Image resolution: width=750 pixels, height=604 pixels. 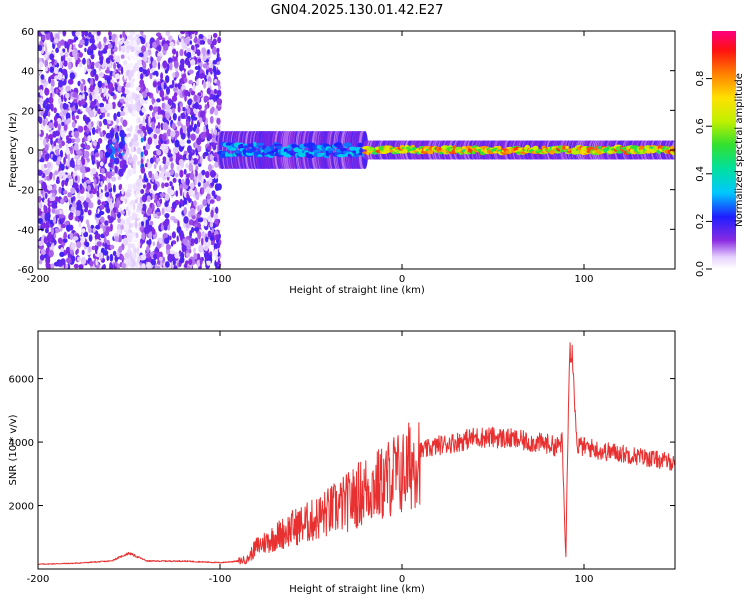 I want to click on colorbar-tick-label: 0.8, so click(x=700, y=79).